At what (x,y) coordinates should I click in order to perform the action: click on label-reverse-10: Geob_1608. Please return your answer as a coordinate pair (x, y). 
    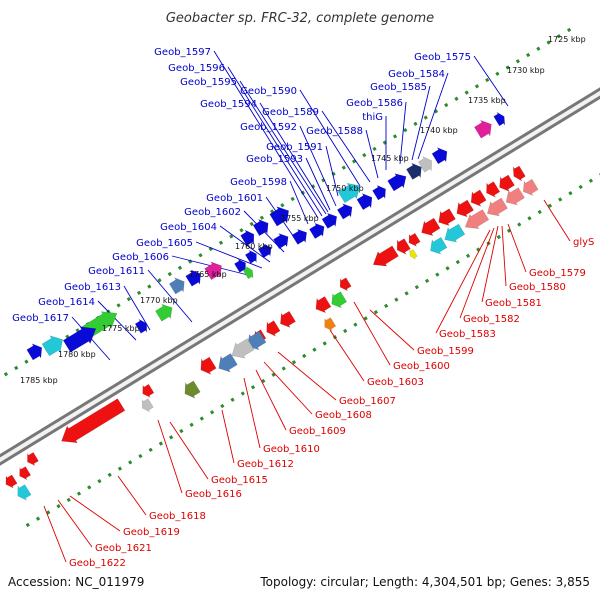
    Looking at the image, I should click on (343, 415).